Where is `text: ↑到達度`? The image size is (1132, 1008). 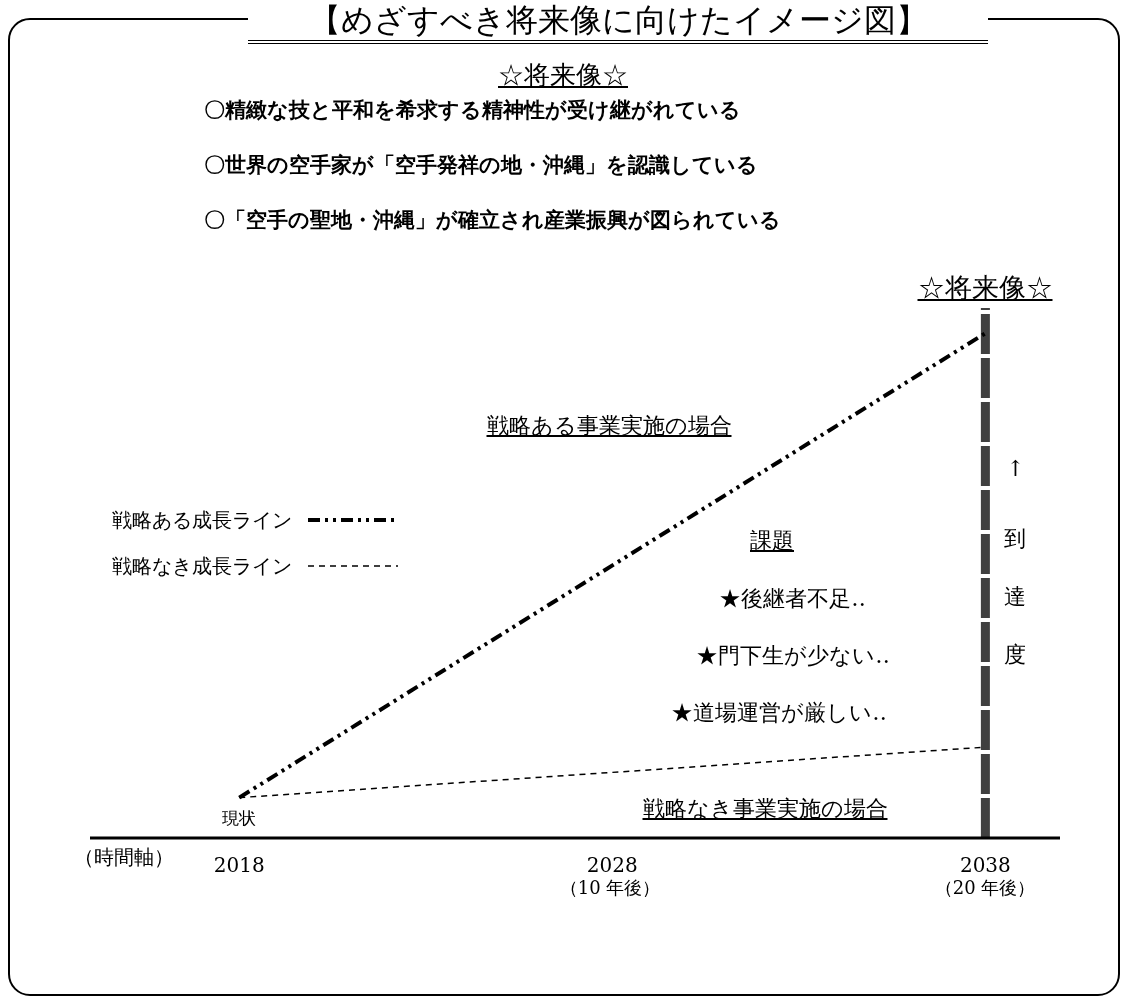 text: ↑到達度 is located at coordinates (1015, 561).